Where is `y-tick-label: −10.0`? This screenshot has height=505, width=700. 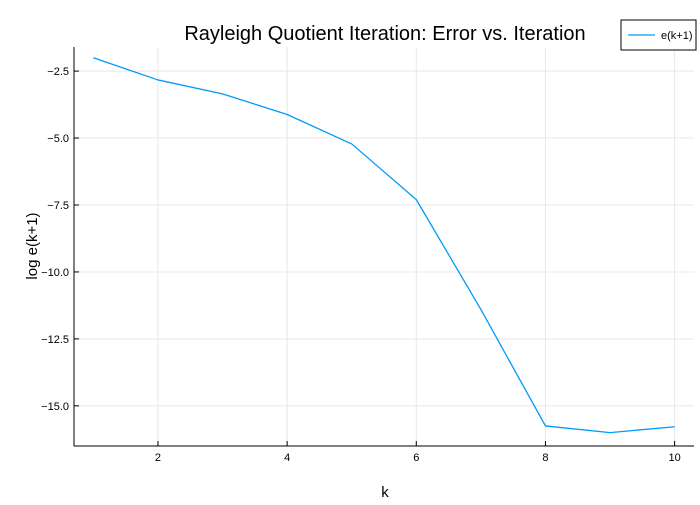
y-tick-label: −10.0 is located at coordinates (55, 273).